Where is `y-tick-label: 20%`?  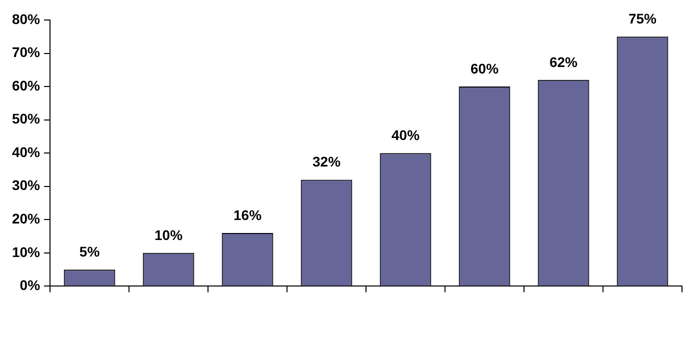 y-tick-label: 20% is located at coordinates (26, 218).